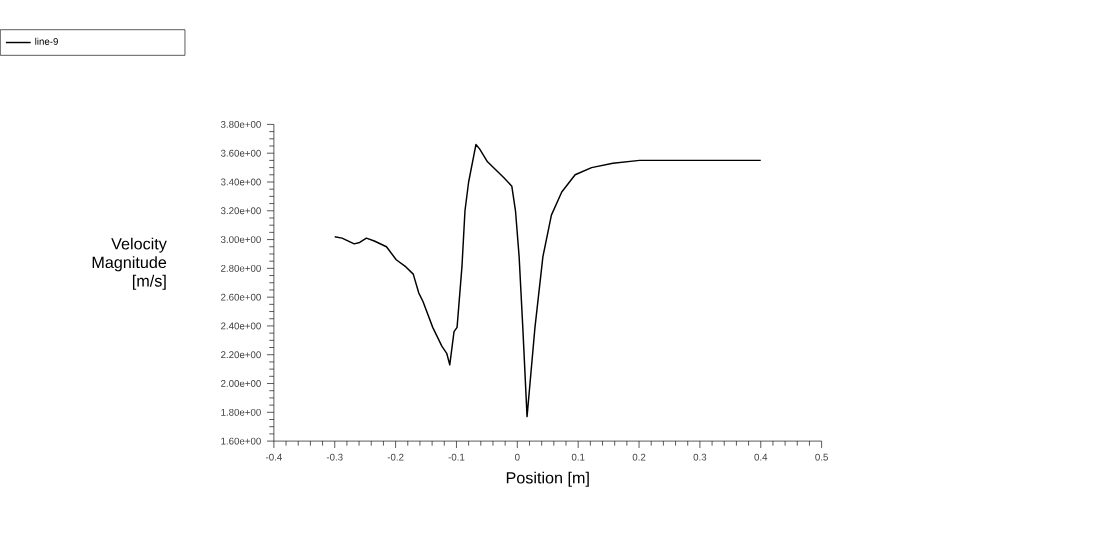 This screenshot has height=534, width=1120. What do you see at coordinates (129, 263) in the screenshot?
I see `y-axis-title: Velocity Magnitude [m/s]` at bounding box center [129, 263].